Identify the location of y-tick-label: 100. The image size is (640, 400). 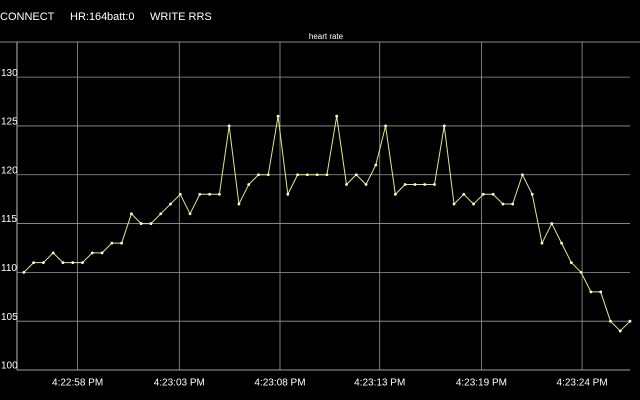
(9, 366).